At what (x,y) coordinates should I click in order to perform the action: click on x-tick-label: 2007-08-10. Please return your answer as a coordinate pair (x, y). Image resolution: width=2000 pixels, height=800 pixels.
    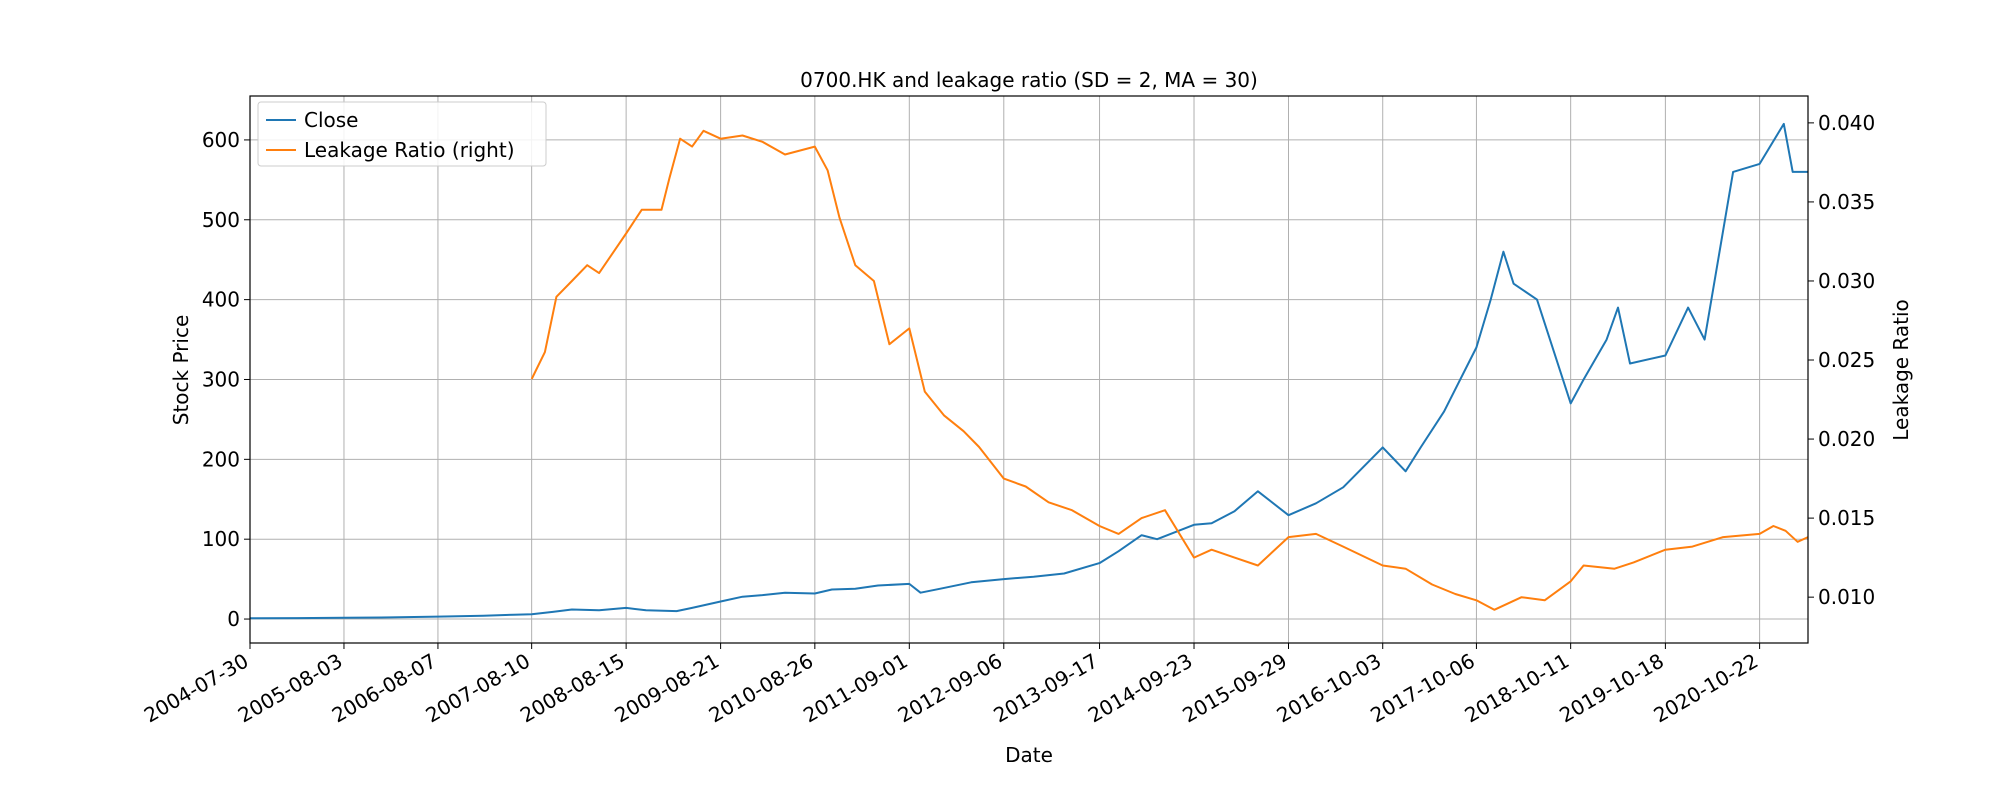
    Looking at the image, I should click on (477, 688).